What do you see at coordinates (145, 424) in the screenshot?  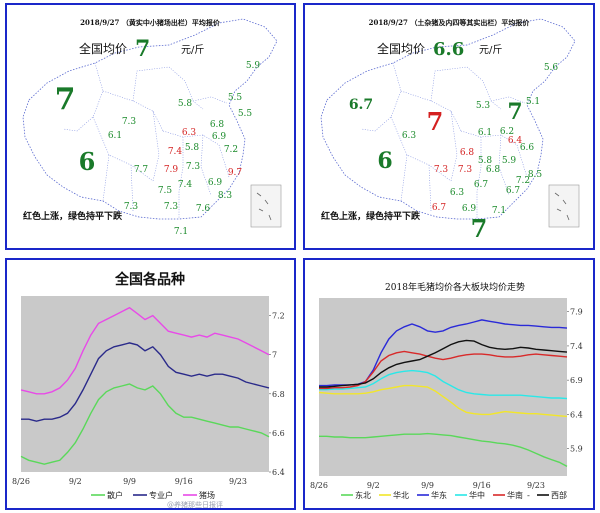 I see `series-line-散户` at bounding box center [145, 424].